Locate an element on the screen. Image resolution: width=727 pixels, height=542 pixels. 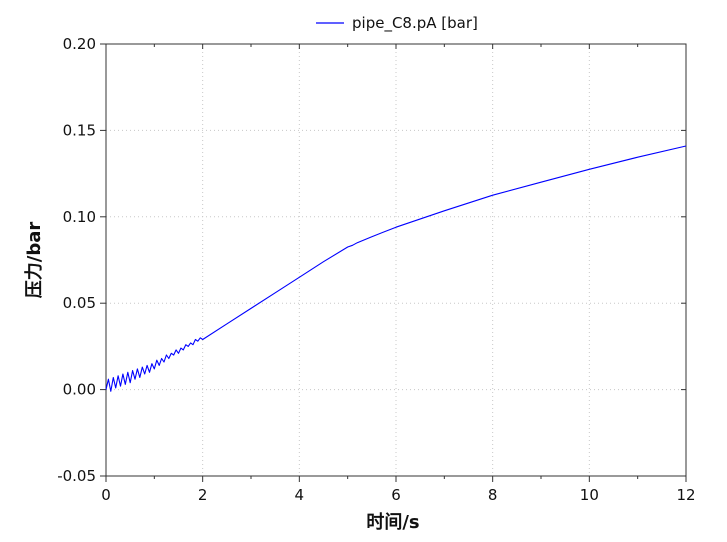
y-tick-label: 0.20 is located at coordinates (79, 44).